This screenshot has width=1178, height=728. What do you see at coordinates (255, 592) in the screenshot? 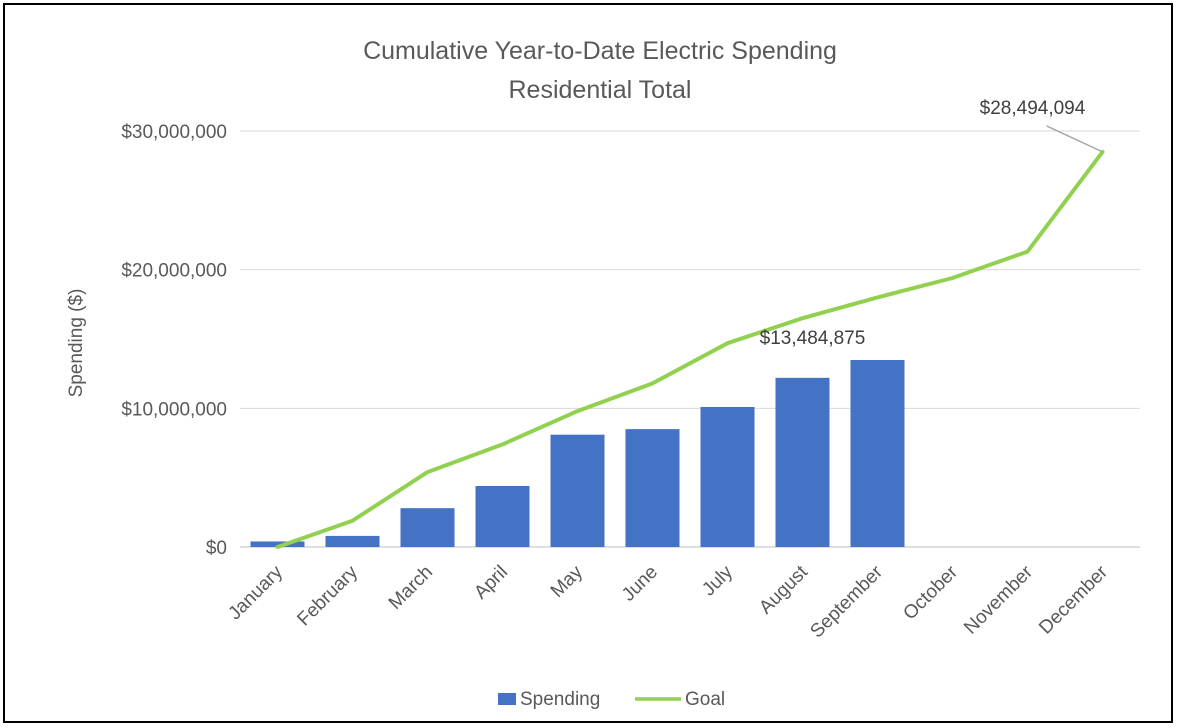
I see `x-tick-label: January` at bounding box center [255, 592].